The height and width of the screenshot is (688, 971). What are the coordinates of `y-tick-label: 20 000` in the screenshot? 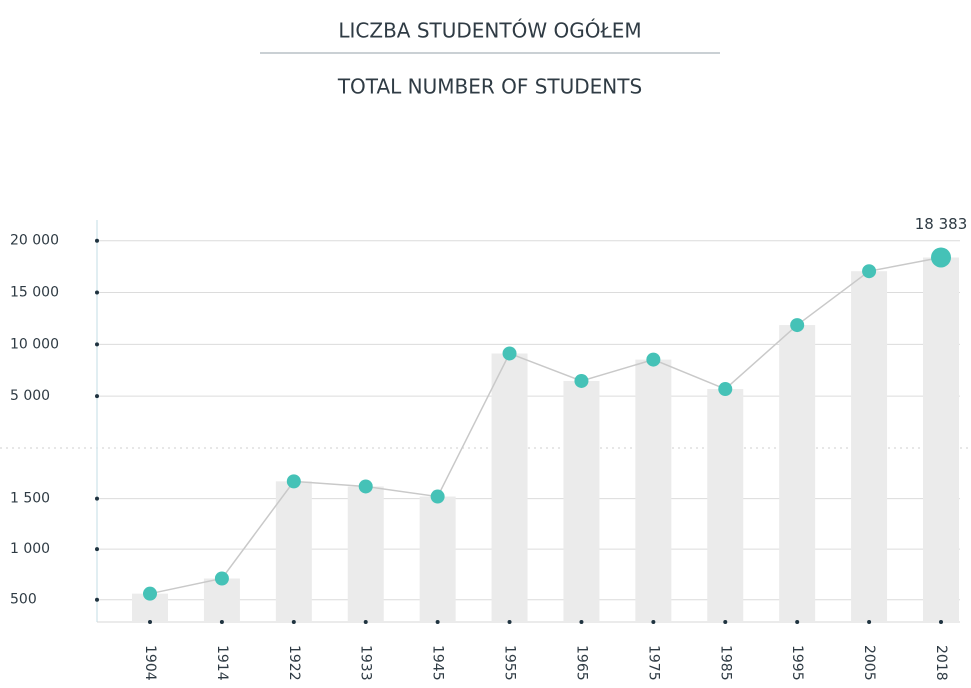 It's located at (34, 241).